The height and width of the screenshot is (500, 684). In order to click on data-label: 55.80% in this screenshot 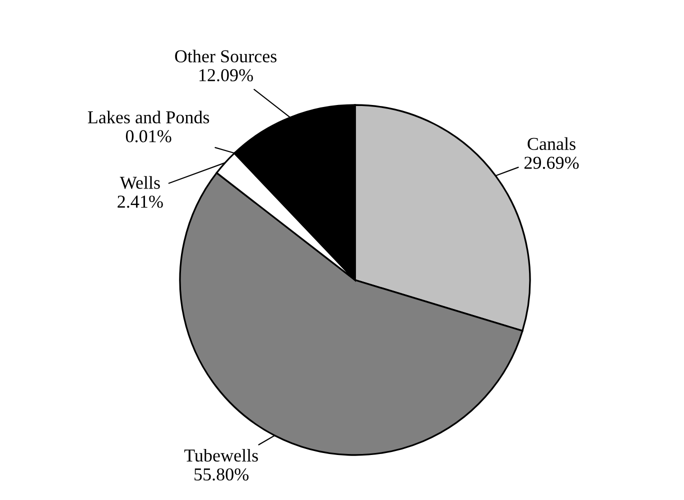, I will do `click(221, 474)`.